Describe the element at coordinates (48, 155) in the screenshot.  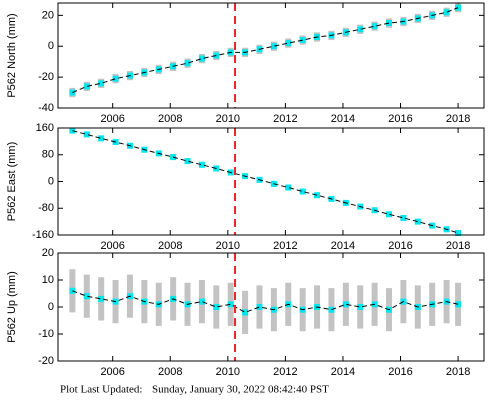
I see `y-tick-label: 80` at that location.